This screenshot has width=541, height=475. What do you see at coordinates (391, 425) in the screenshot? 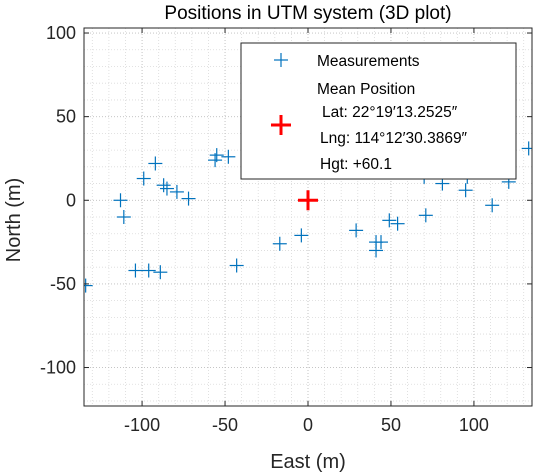
I see `x-tick-label: 50` at bounding box center [391, 425].